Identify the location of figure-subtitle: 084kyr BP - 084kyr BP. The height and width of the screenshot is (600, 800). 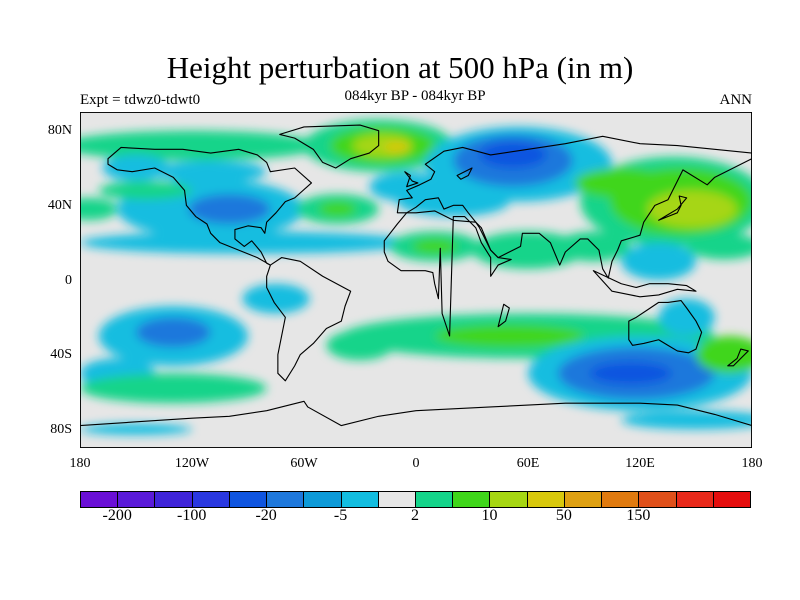
(415, 96).